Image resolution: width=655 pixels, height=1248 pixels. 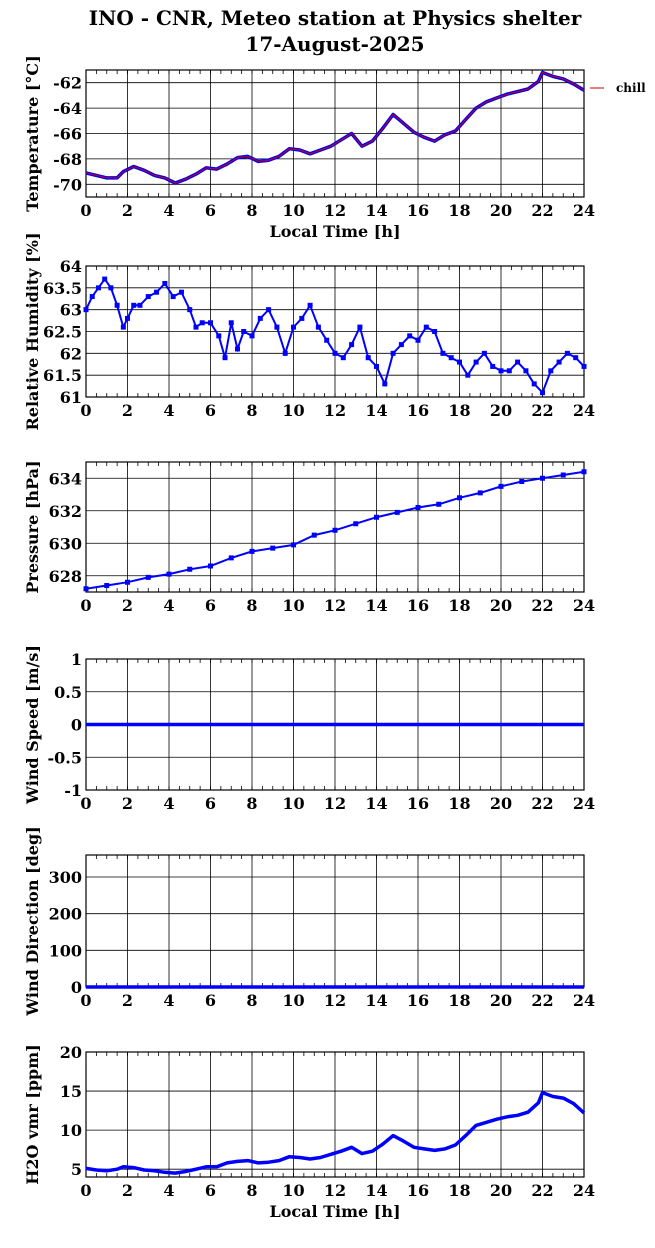 What do you see at coordinates (168, 210) in the screenshot?
I see `temperature-xtick-label: 4` at bounding box center [168, 210].